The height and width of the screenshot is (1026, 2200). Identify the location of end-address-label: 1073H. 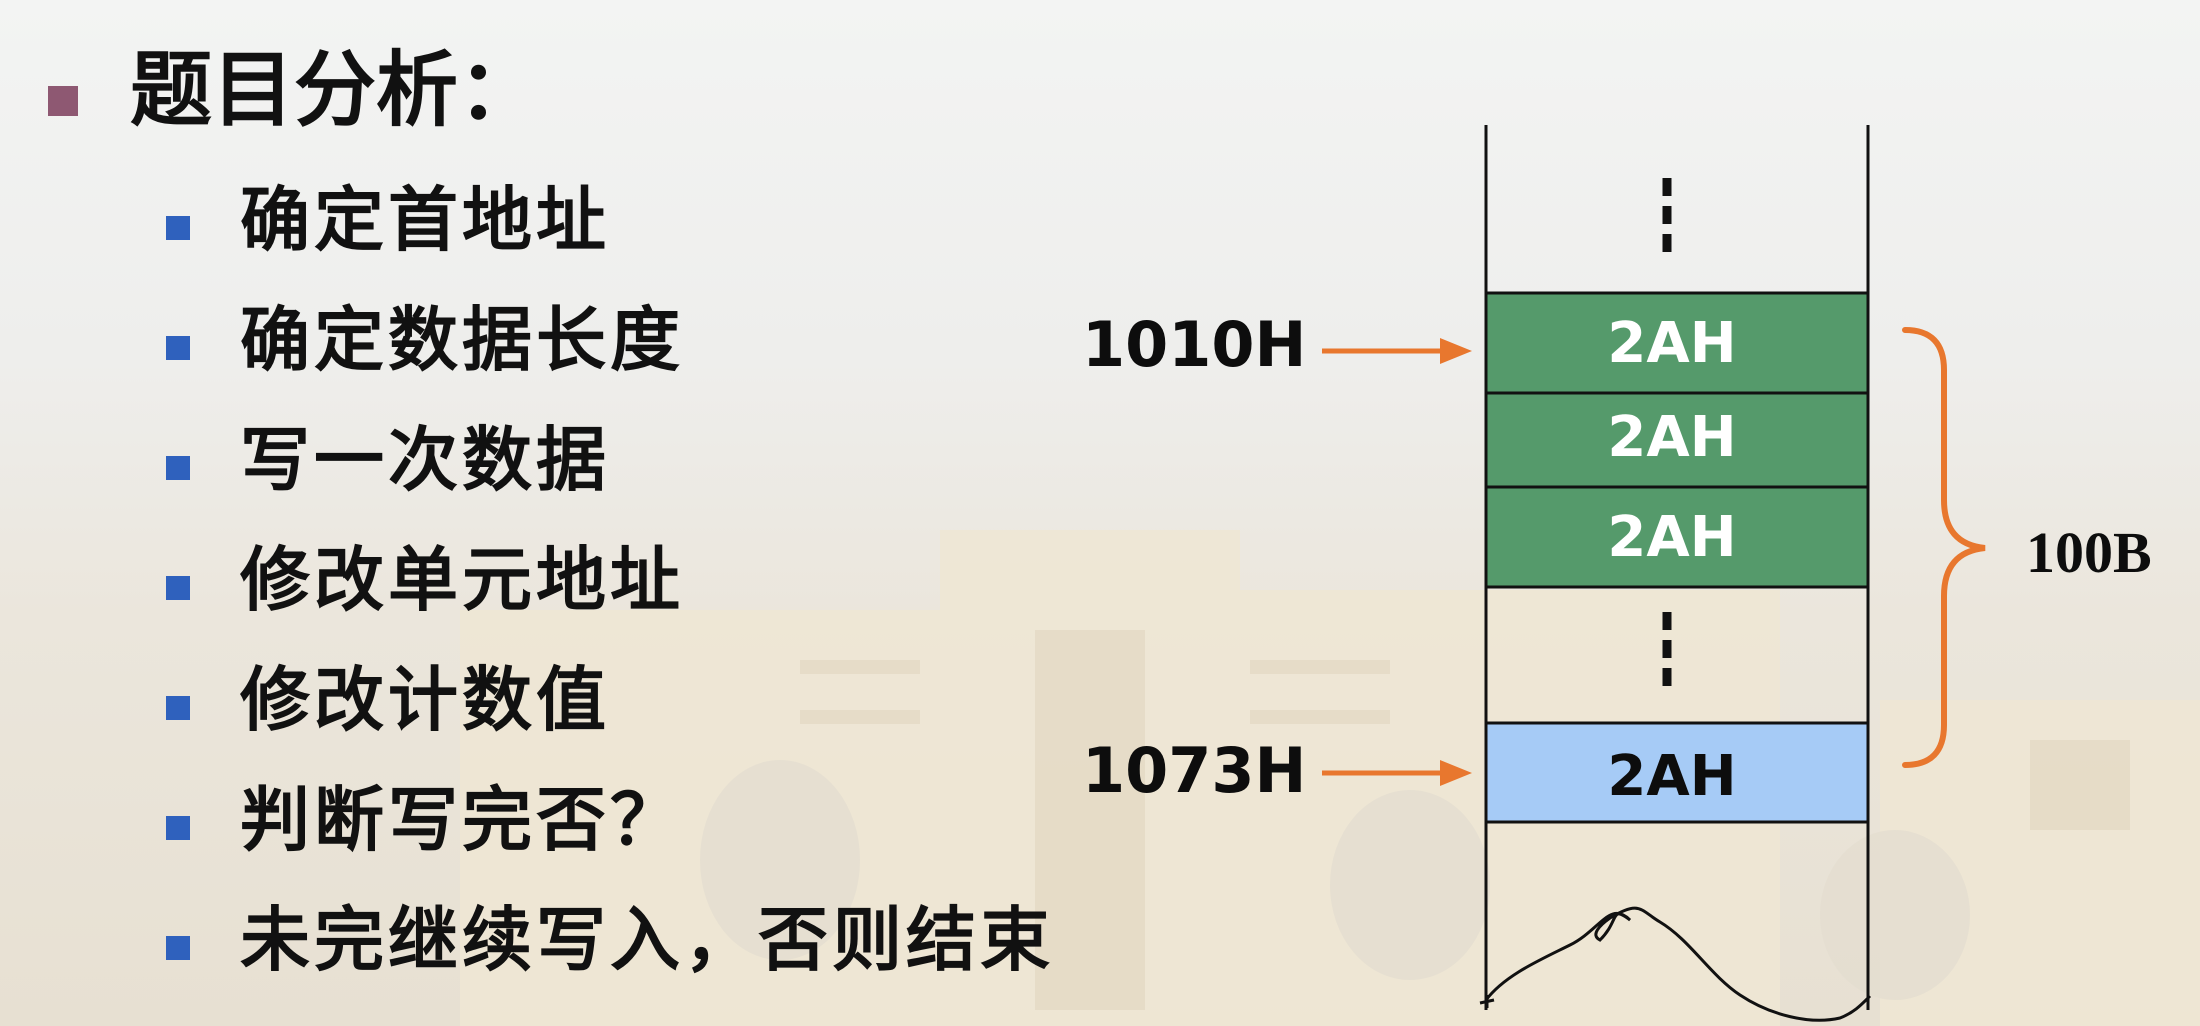
(1194, 770).